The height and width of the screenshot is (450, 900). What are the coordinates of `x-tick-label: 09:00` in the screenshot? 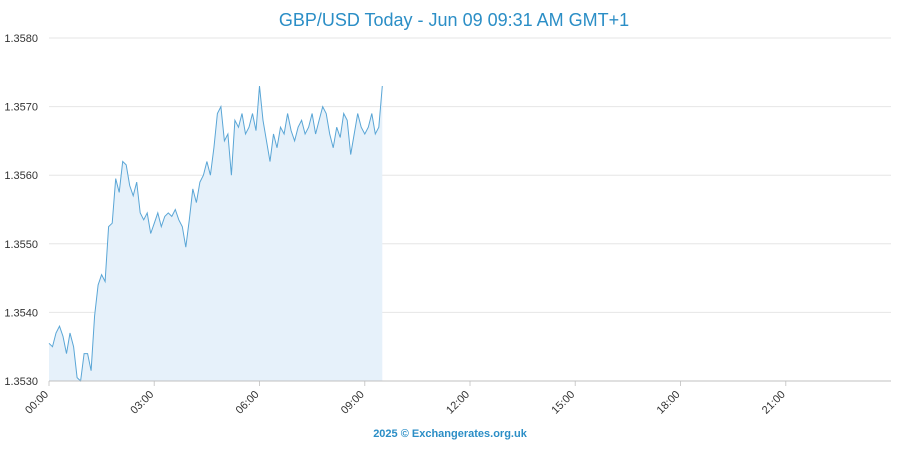 It's located at (353, 403).